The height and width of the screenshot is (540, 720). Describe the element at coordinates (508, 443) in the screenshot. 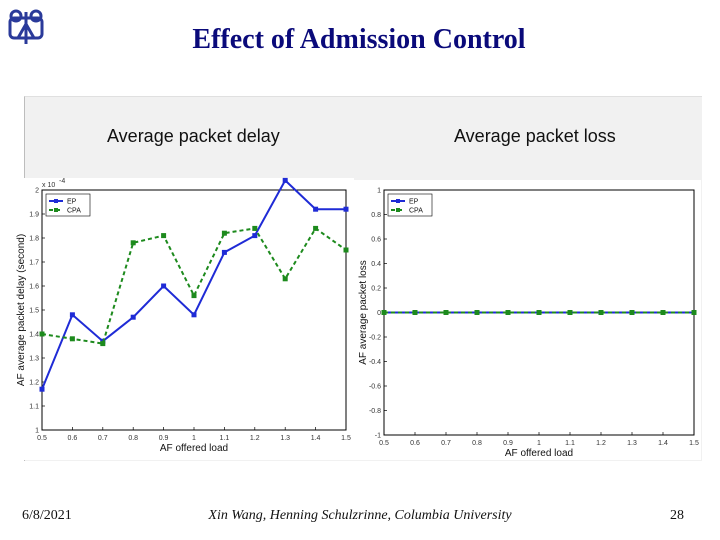

I see `x-tick-label: 0.9` at that location.